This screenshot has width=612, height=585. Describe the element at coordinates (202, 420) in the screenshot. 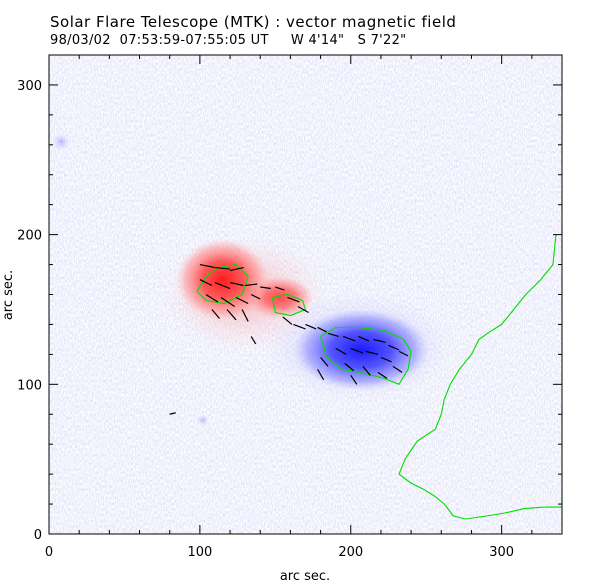

I see `negative-small-patch` at that location.